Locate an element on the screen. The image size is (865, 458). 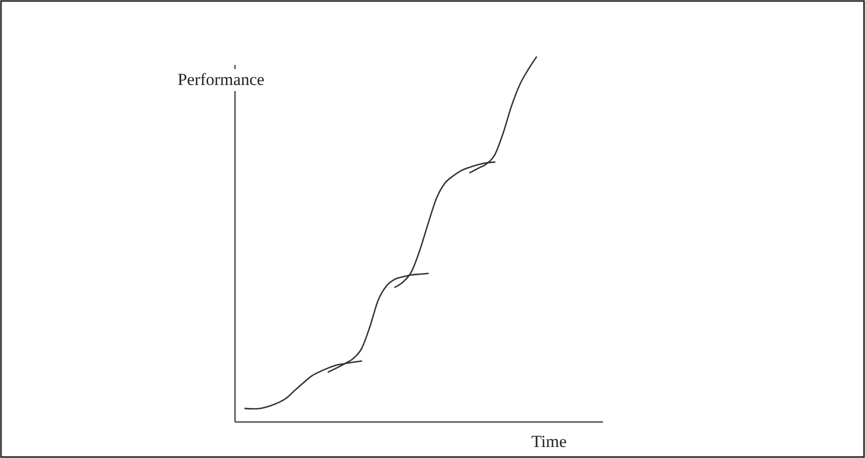
y-axis-title: Performance is located at coordinates (221, 79).